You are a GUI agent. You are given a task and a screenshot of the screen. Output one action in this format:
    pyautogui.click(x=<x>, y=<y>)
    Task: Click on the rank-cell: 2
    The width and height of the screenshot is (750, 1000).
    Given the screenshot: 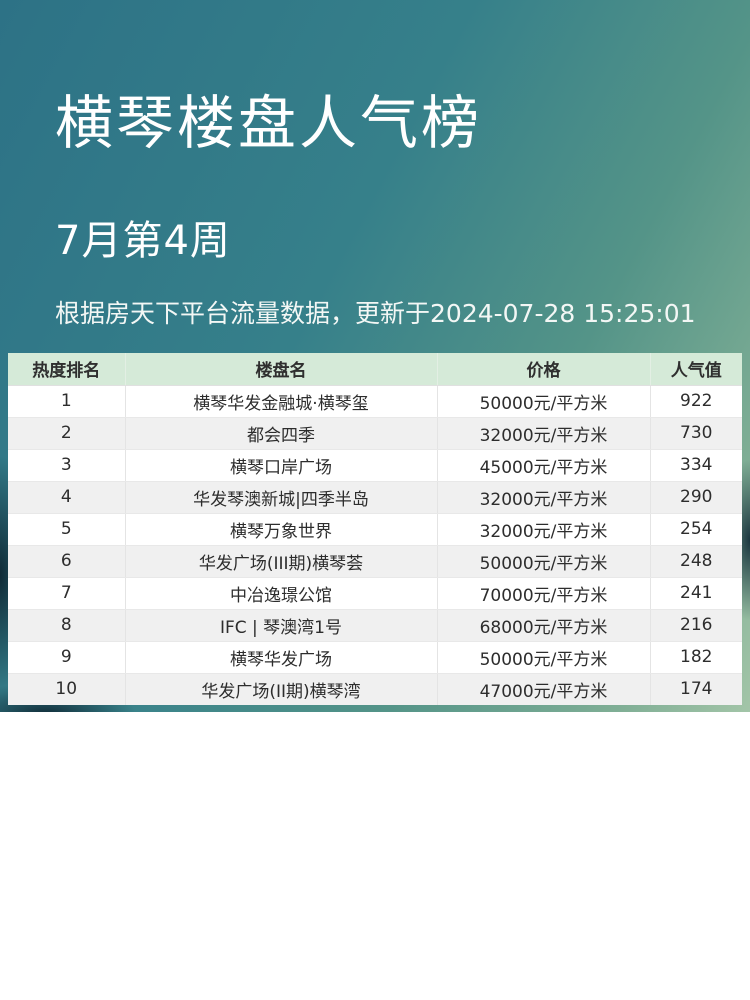 What is the action you would take?
    pyautogui.click(x=67, y=433)
    